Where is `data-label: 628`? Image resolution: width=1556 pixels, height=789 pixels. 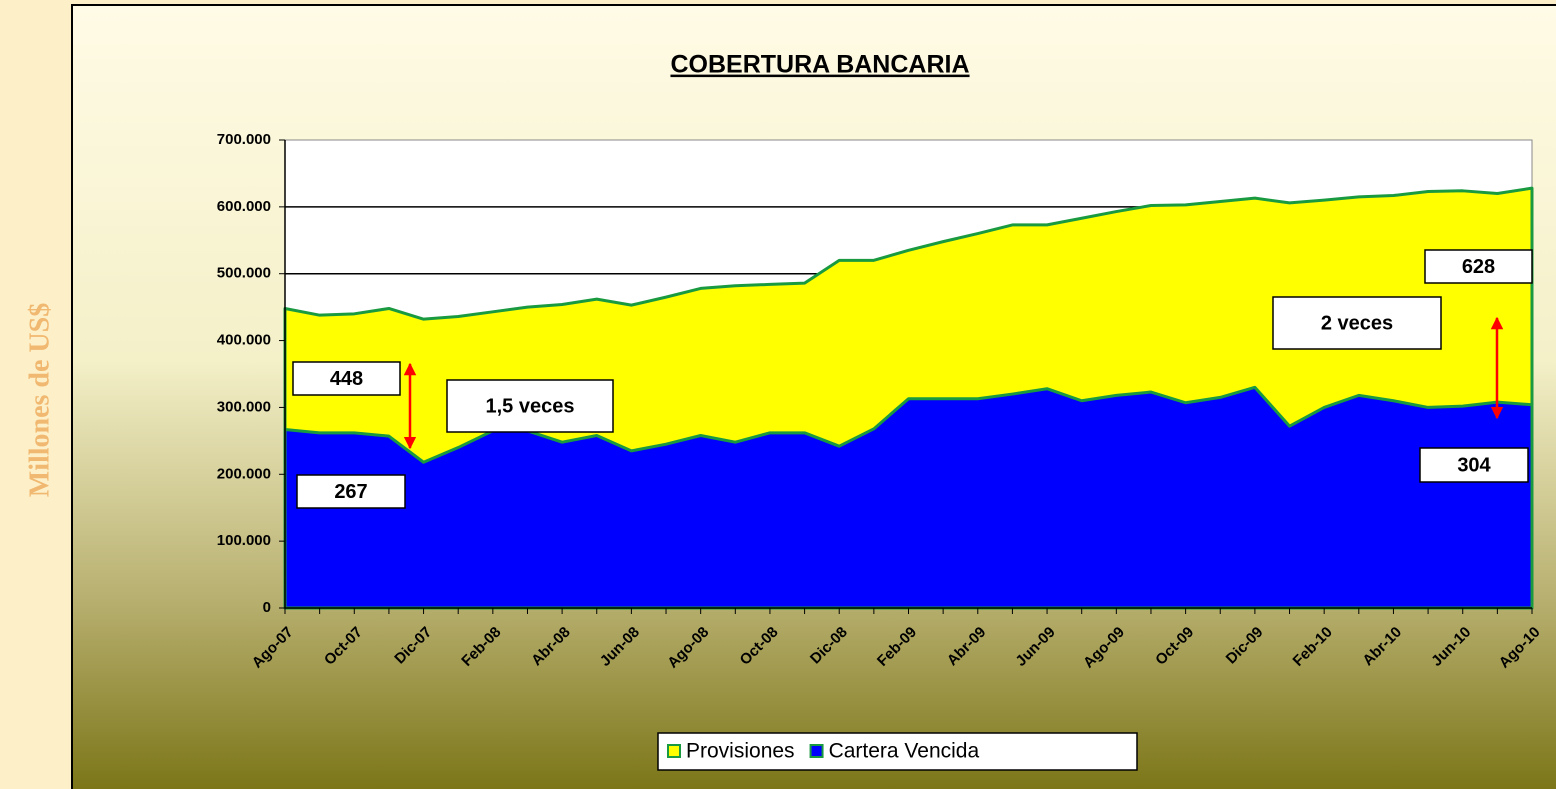
data-label: 628 is located at coordinates (1478, 267).